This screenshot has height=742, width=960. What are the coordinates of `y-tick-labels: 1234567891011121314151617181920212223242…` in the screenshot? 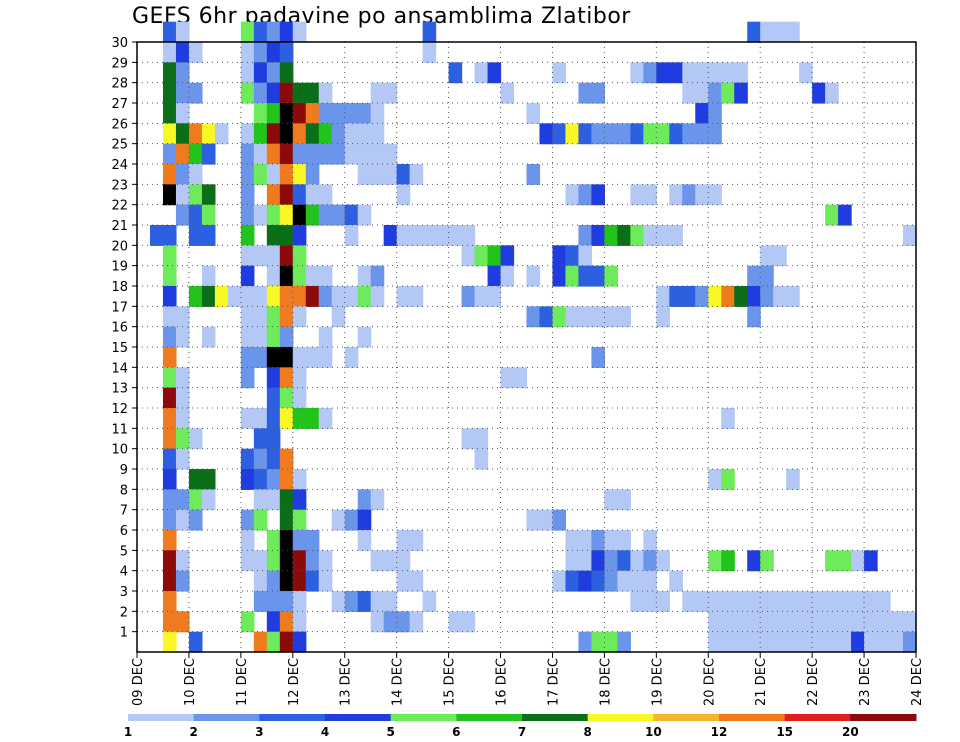 It's located at (124, 338).